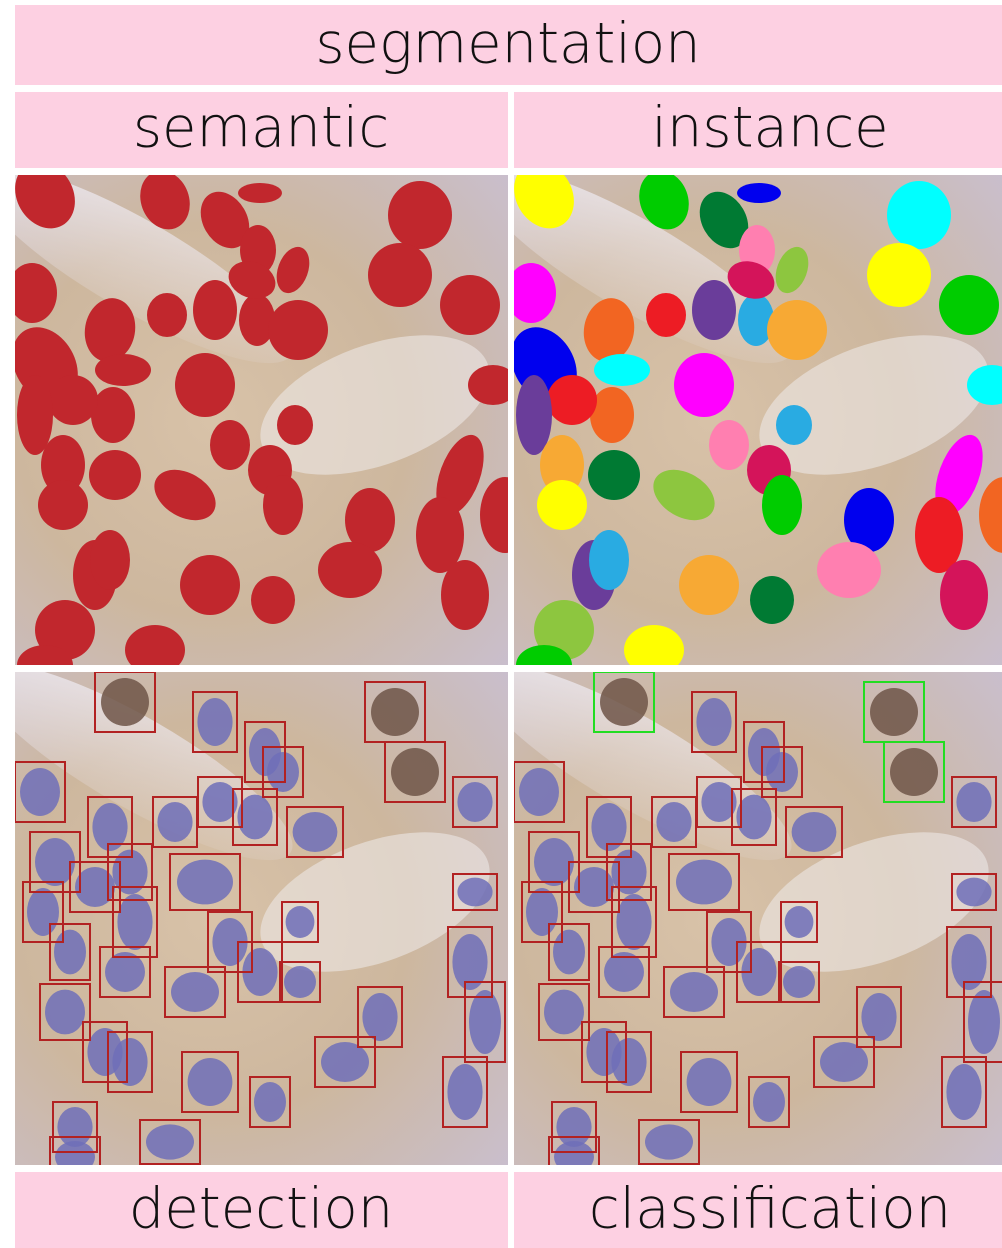  I want to click on panel-label: instance, so click(769, 127).